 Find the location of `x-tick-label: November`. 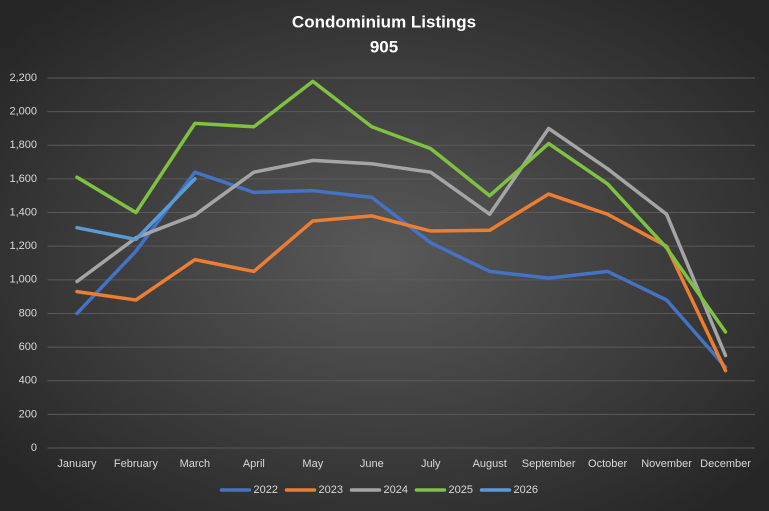

x-tick-label: November is located at coordinates (666, 464).